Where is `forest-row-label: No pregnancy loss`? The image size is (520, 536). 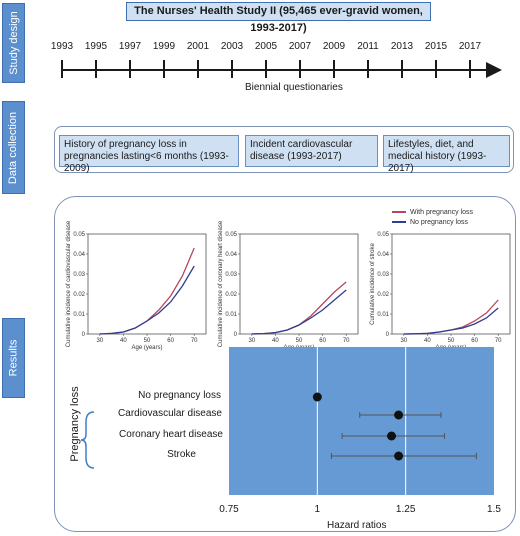
forest-row-label: No pregnancy loss is located at coordinates (179, 395).